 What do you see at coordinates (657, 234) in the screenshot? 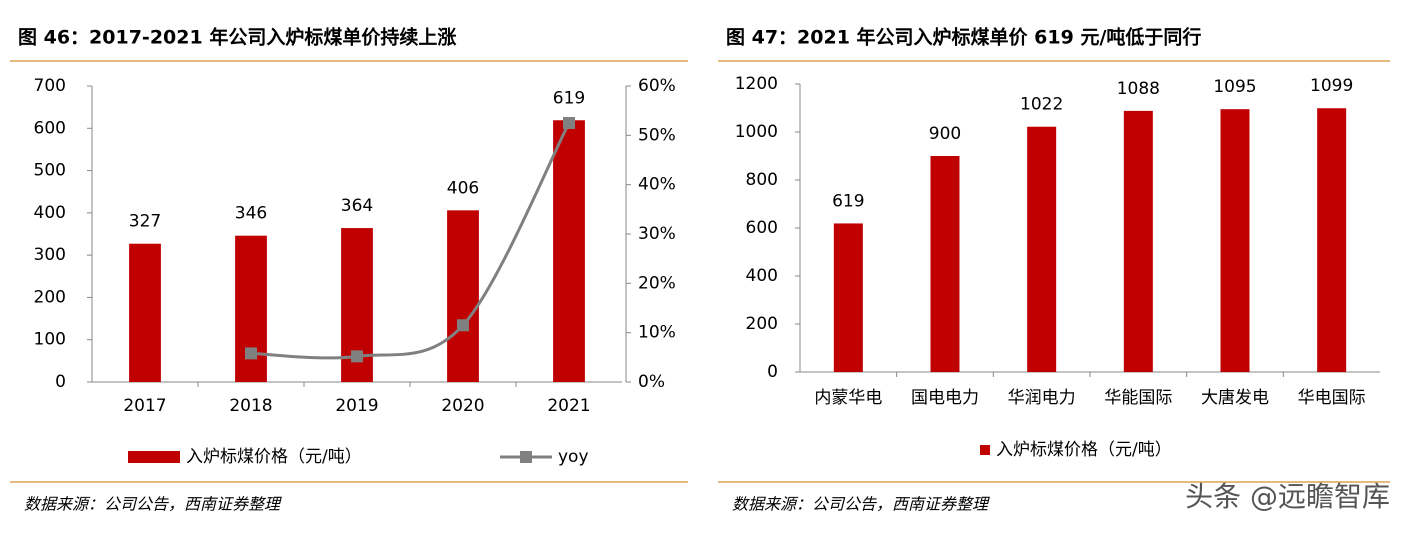
I see `y2-tick-label: 30%` at bounding box center [657, 234].